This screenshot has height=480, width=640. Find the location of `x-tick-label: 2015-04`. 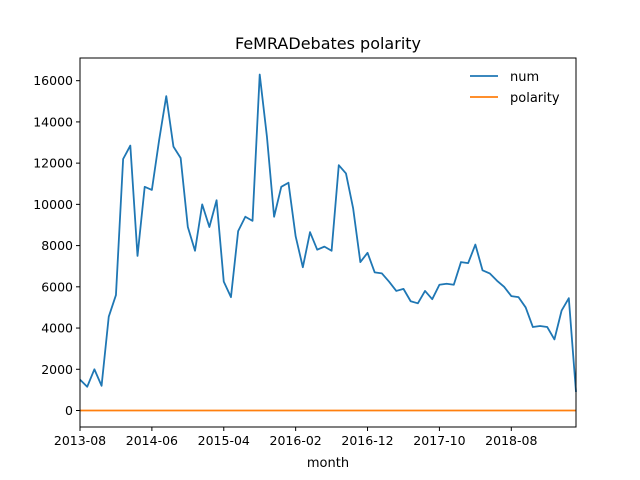

x-tick-label: 2015-04 is located at coordinates (224, 440).